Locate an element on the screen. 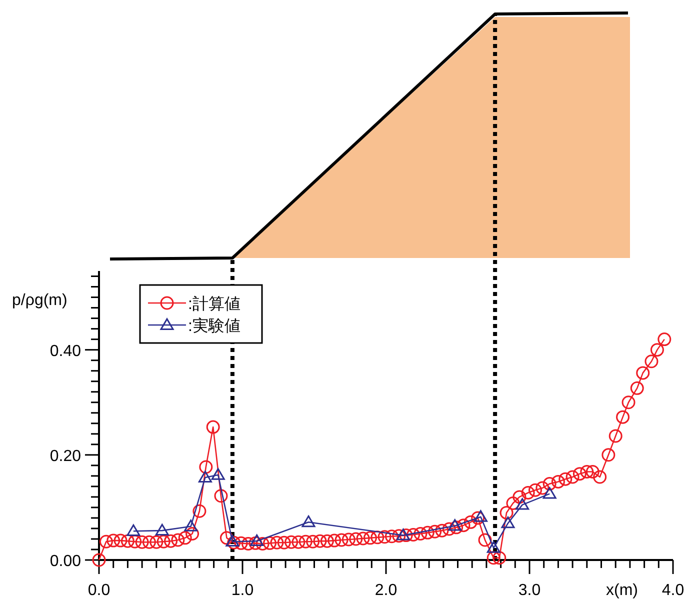 This screenshot has width=686, height=605. y-tick-label: 0.20 is located at coordinates (66, 456).